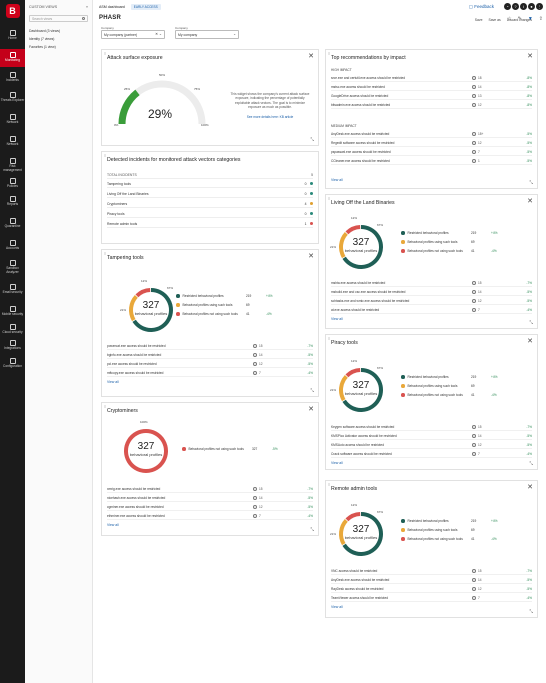 This screenshot has height=683, width=546. What do you see at coordinates (210, 214) in the screenshot?
I see `incident-row: Piracy tools 0` at bounding box center [210, 214].